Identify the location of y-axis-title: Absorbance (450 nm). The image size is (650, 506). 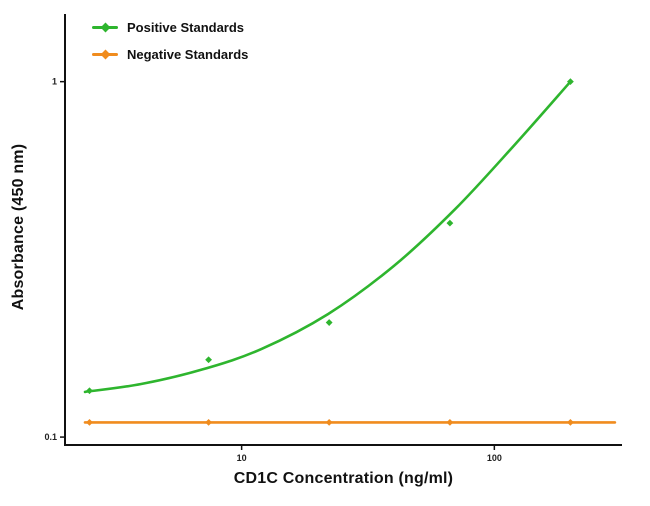
(18, 227).